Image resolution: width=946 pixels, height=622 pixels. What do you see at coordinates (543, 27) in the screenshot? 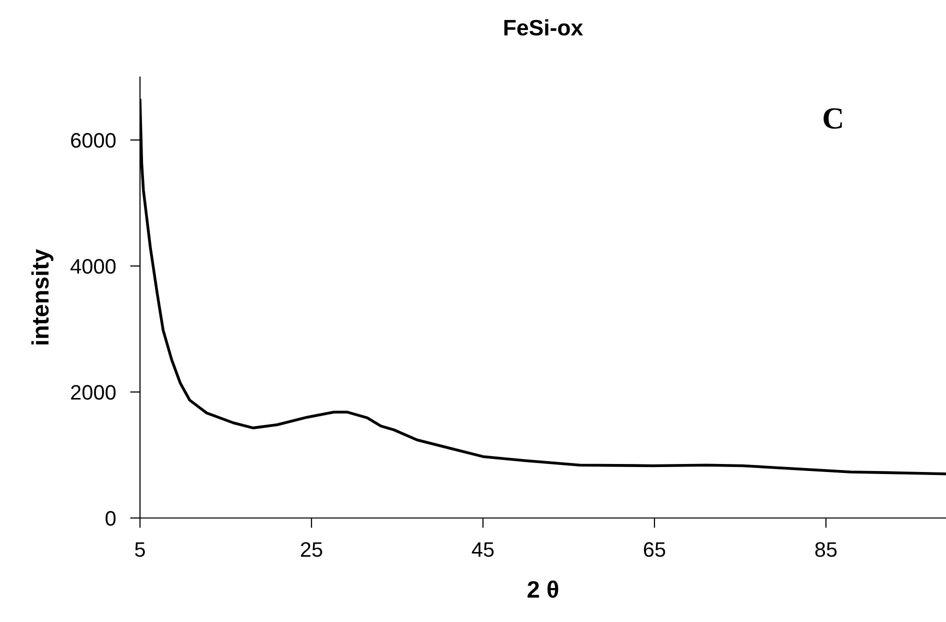
I see `chart-title: FeSi-ox` at bounding box center [543, 27].